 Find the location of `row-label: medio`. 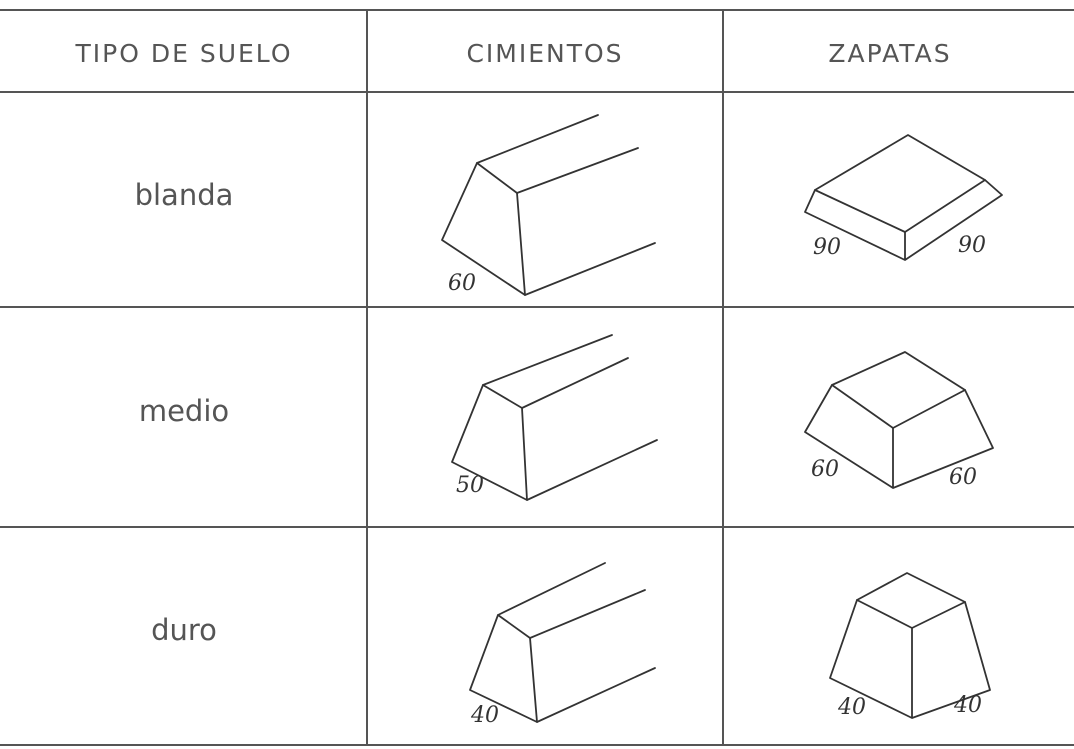

row-label: medio is located at coordinates (184, 411).